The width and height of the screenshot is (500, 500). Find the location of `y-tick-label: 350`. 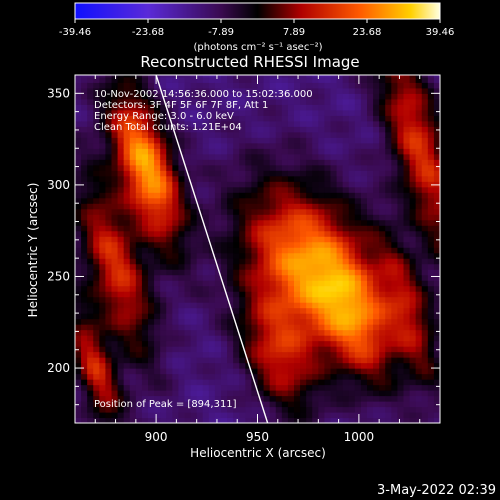

y-tick-label: 350 is located at coordinates (58, 93).